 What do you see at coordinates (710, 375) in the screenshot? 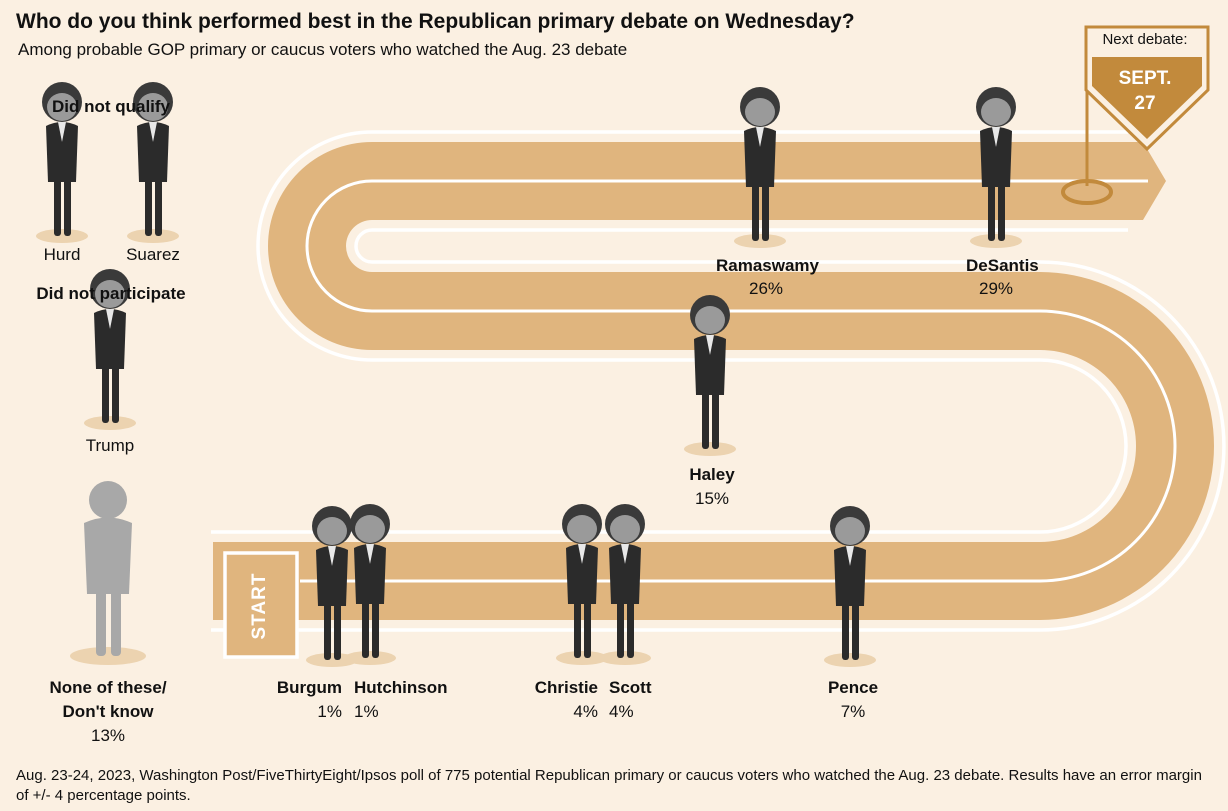
I see `haley-figure` at bounding box center [710, 375].